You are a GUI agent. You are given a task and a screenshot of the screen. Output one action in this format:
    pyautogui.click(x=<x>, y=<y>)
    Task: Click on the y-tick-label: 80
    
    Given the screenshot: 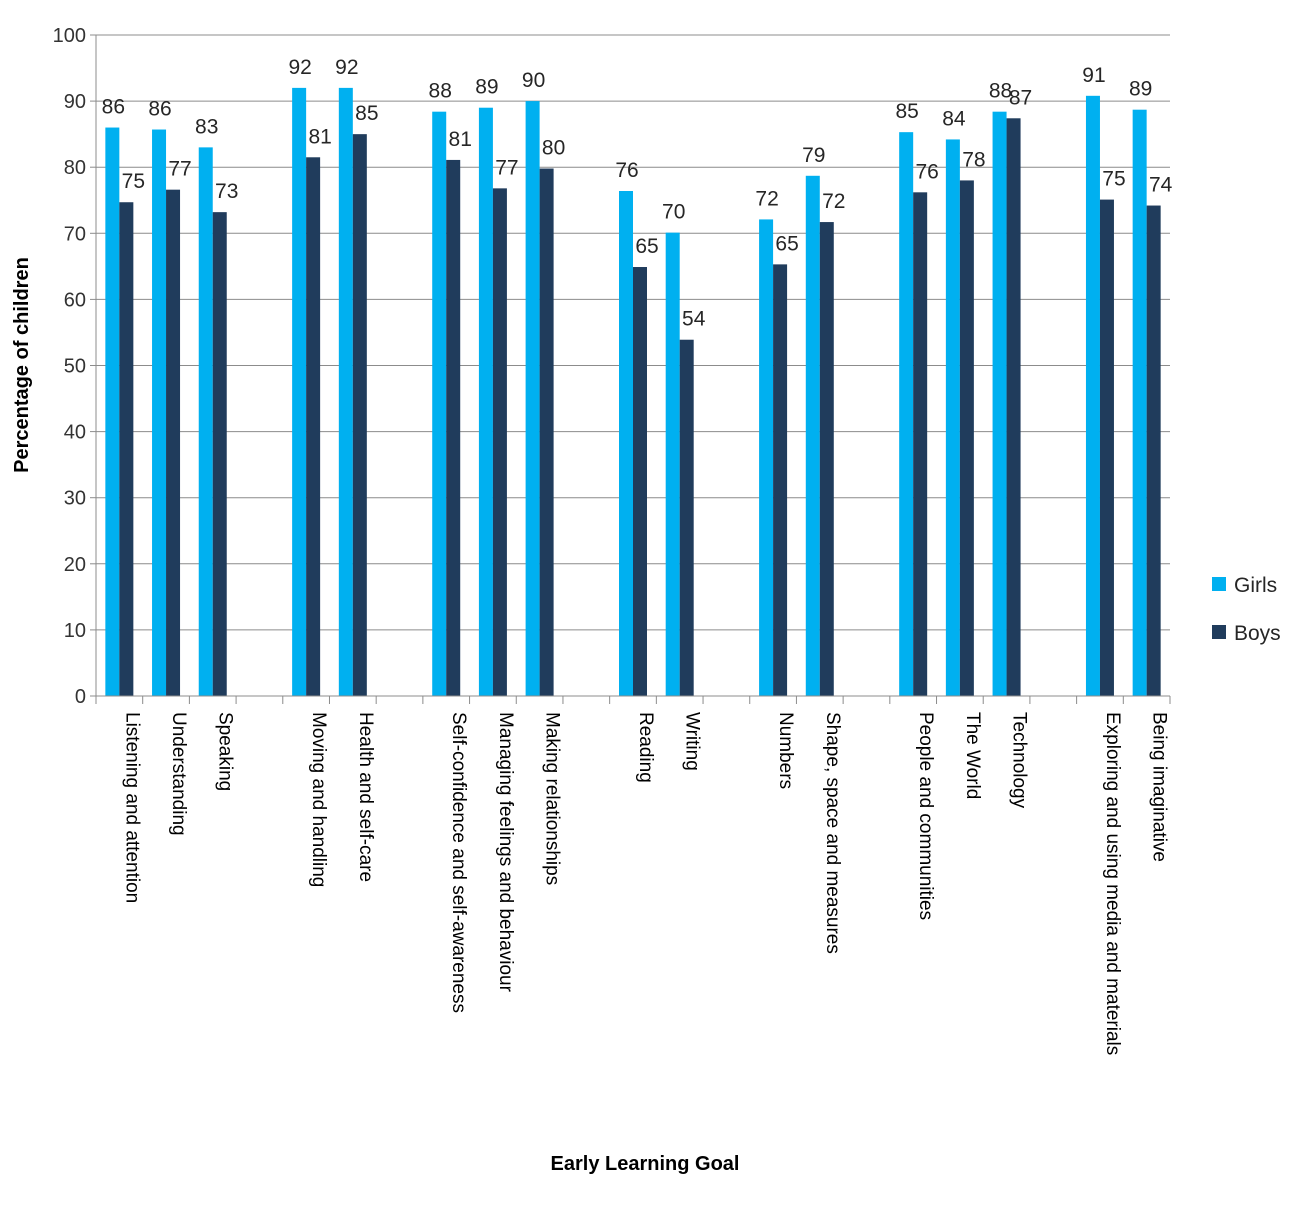 What is the action you would take?
    pyautogui.click(x=75, y=168)
    